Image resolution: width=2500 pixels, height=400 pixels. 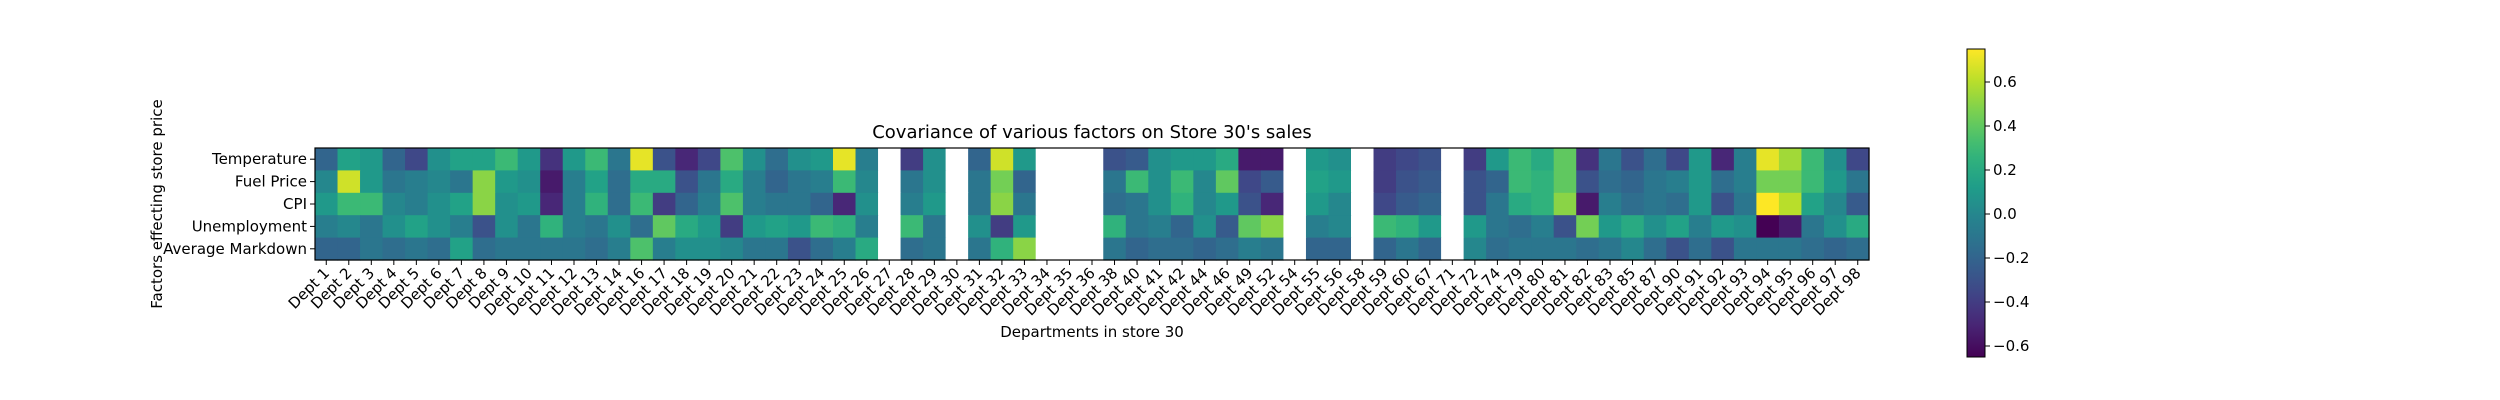 I want to click on y-axis-label: Factors effecting store price, so click(x=157, y=203).